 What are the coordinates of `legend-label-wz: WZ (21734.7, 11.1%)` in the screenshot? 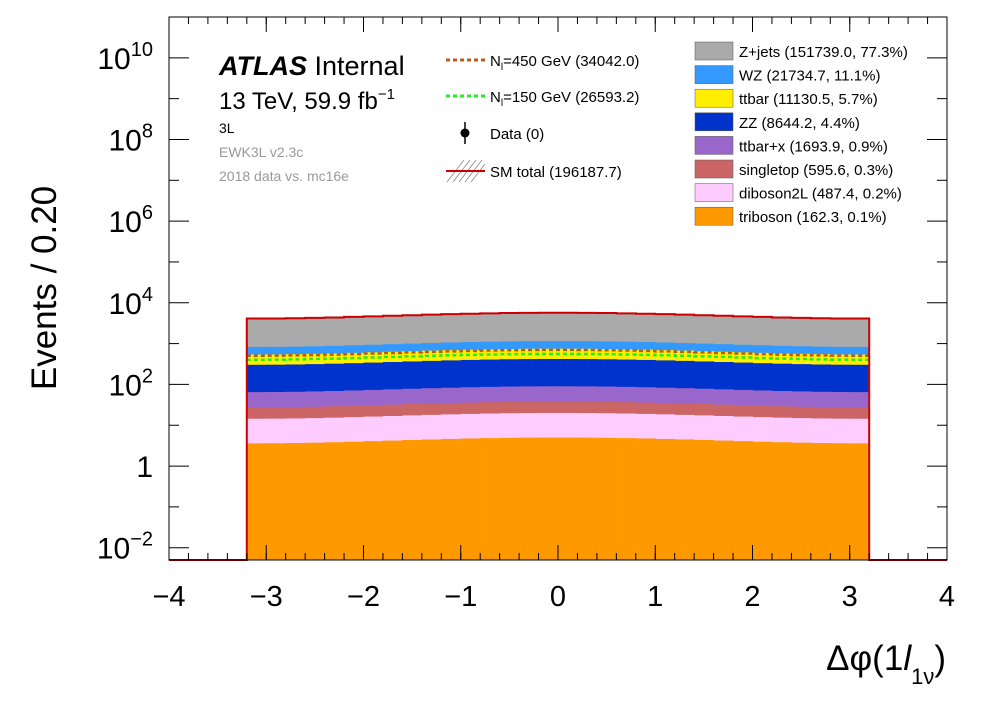 It's located at (809, 76).